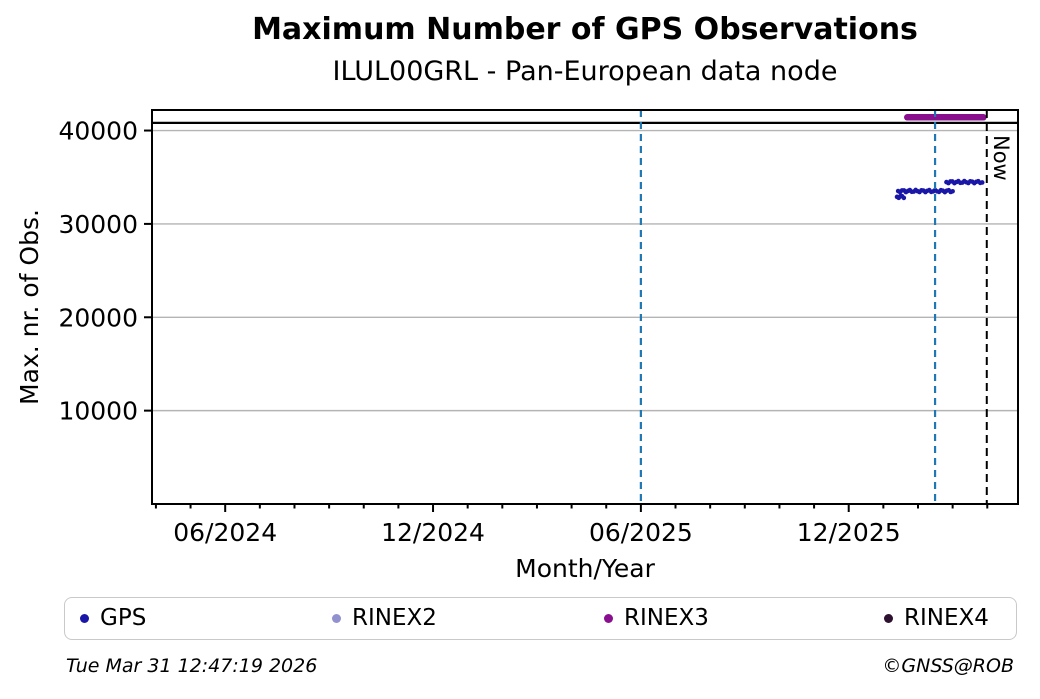 This screenshot has width=1040, height=699. Describe the element at coordinates (394, 618) in the screenshot. I see `legend-label: RINEX2` at that location.